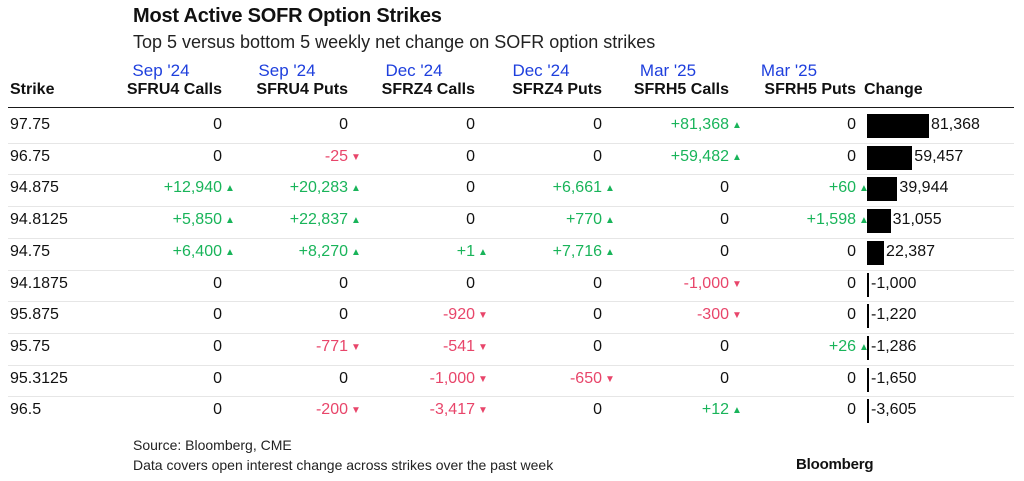  Describe the element at coordinates (842, 188) in the screenshot. I see `cell-value: +60` at that location.